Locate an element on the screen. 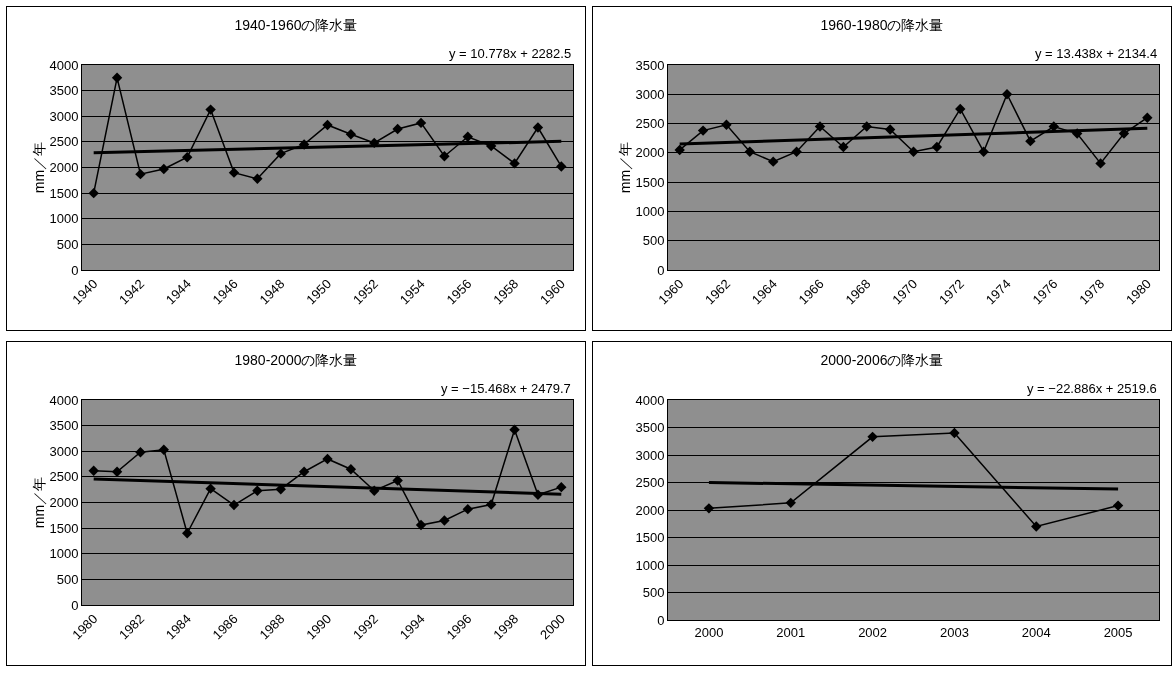 This screenshot has height=678, width=1174. text: y = 13.438x + 2134.4 is located at coordinates (1096, 53).